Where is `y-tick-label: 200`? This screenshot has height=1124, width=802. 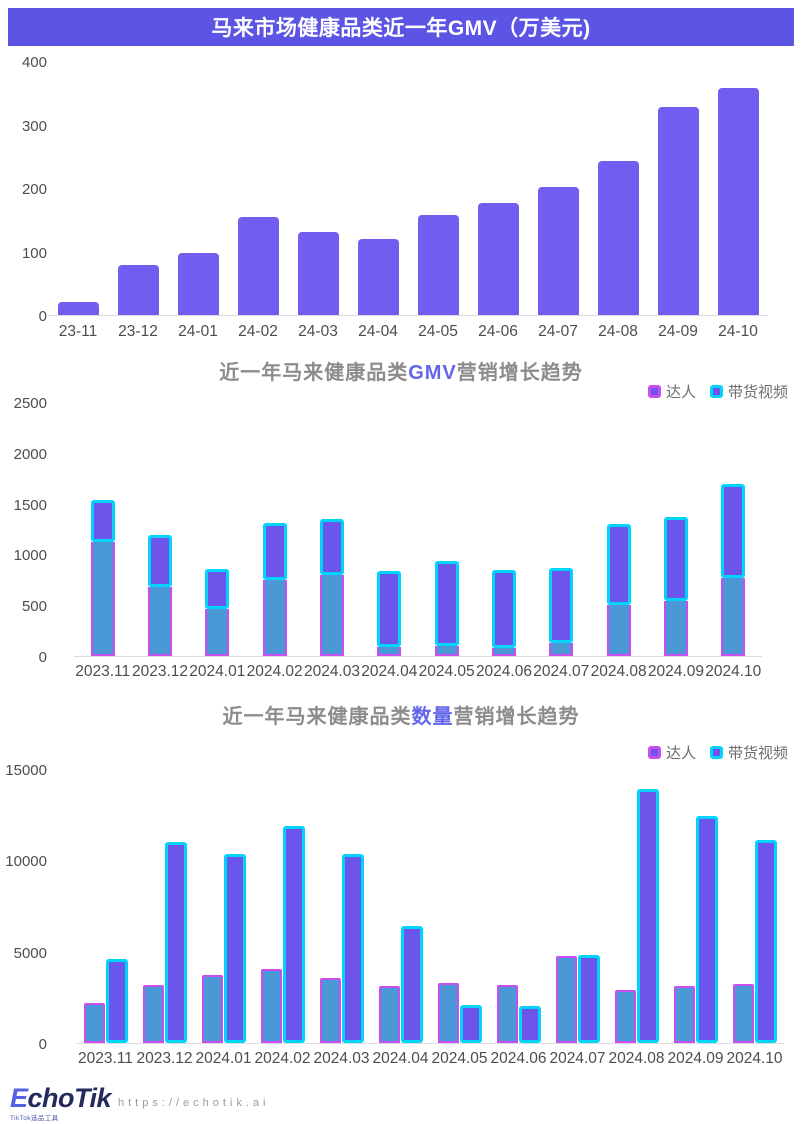
y-tick-label: 200 is located at coordinates (34, 189).